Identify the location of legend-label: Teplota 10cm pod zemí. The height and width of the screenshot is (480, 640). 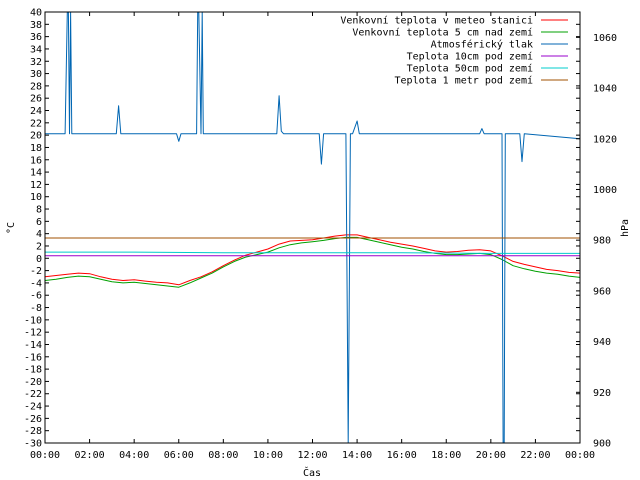
(470, 57).